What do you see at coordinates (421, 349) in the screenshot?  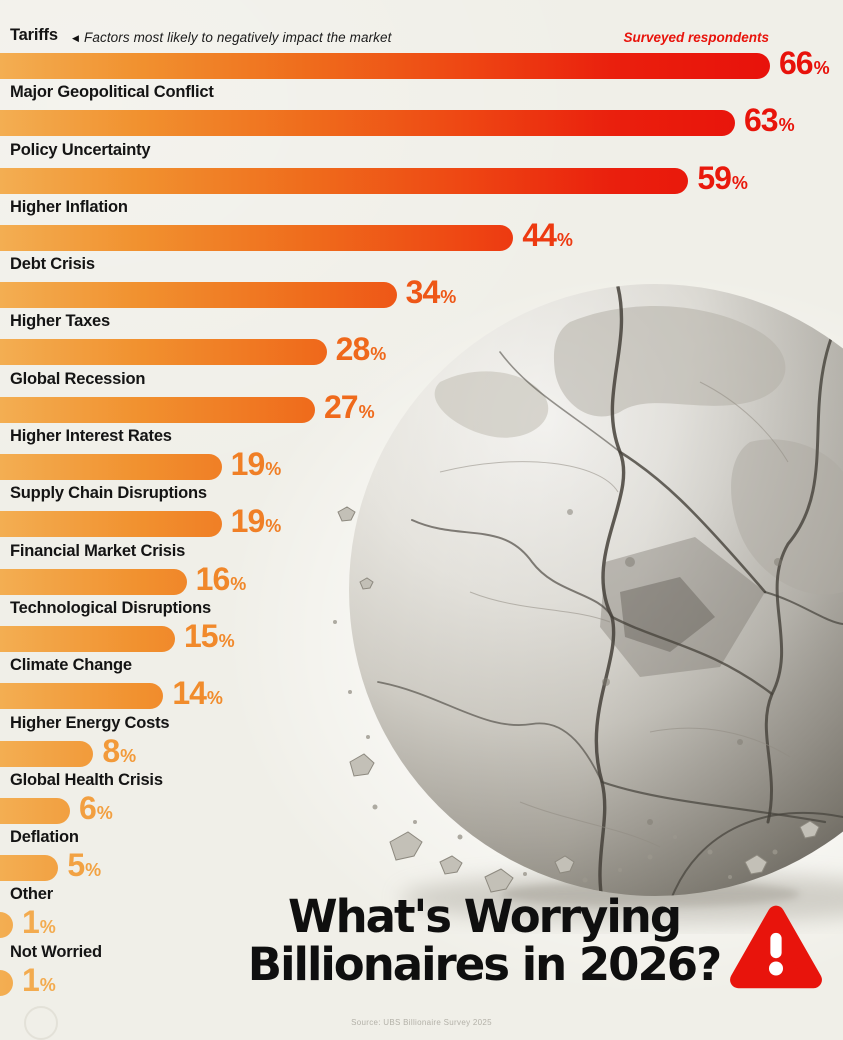 I see `bar-line: 28%` at bounding box center [421, 349].